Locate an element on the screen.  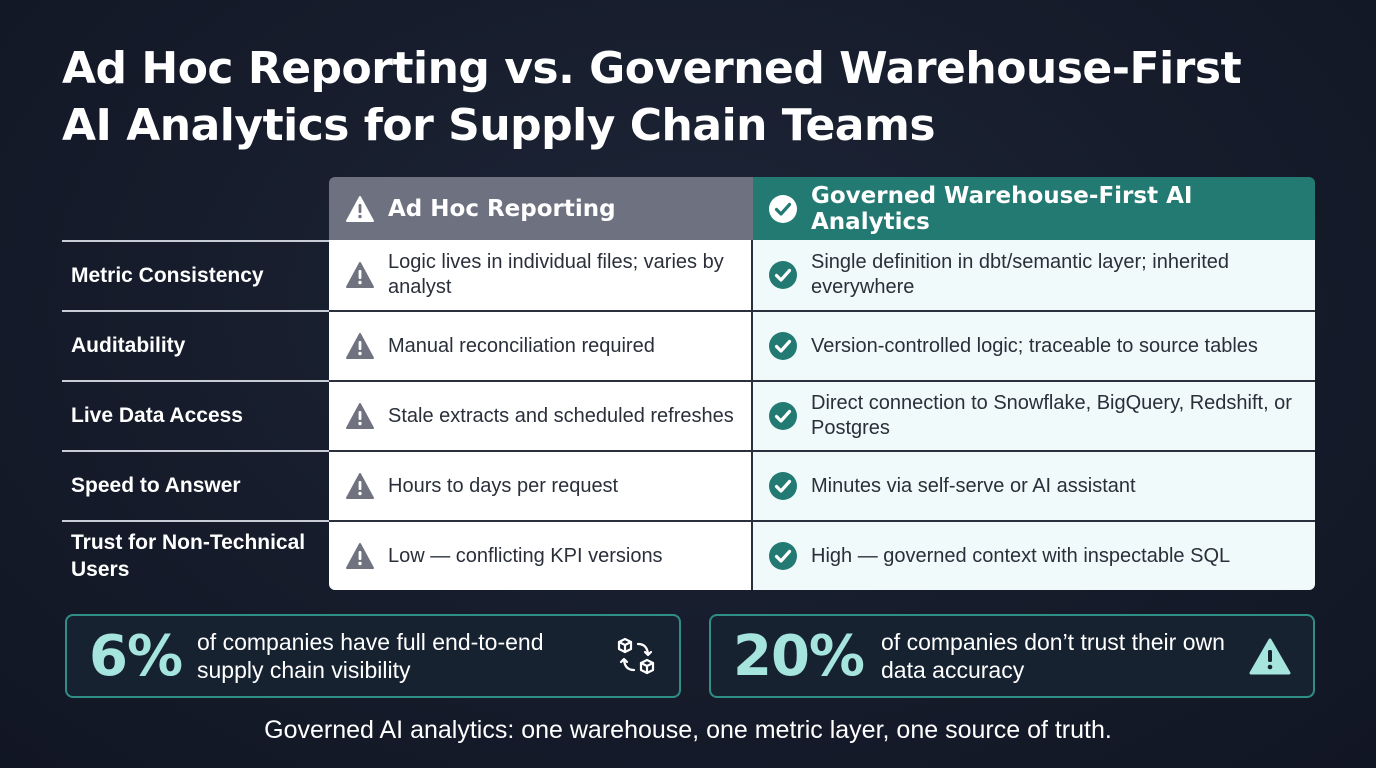
governed-cell: Minutes via self-serve or AI assistant is located at coordinates (1034, 485).